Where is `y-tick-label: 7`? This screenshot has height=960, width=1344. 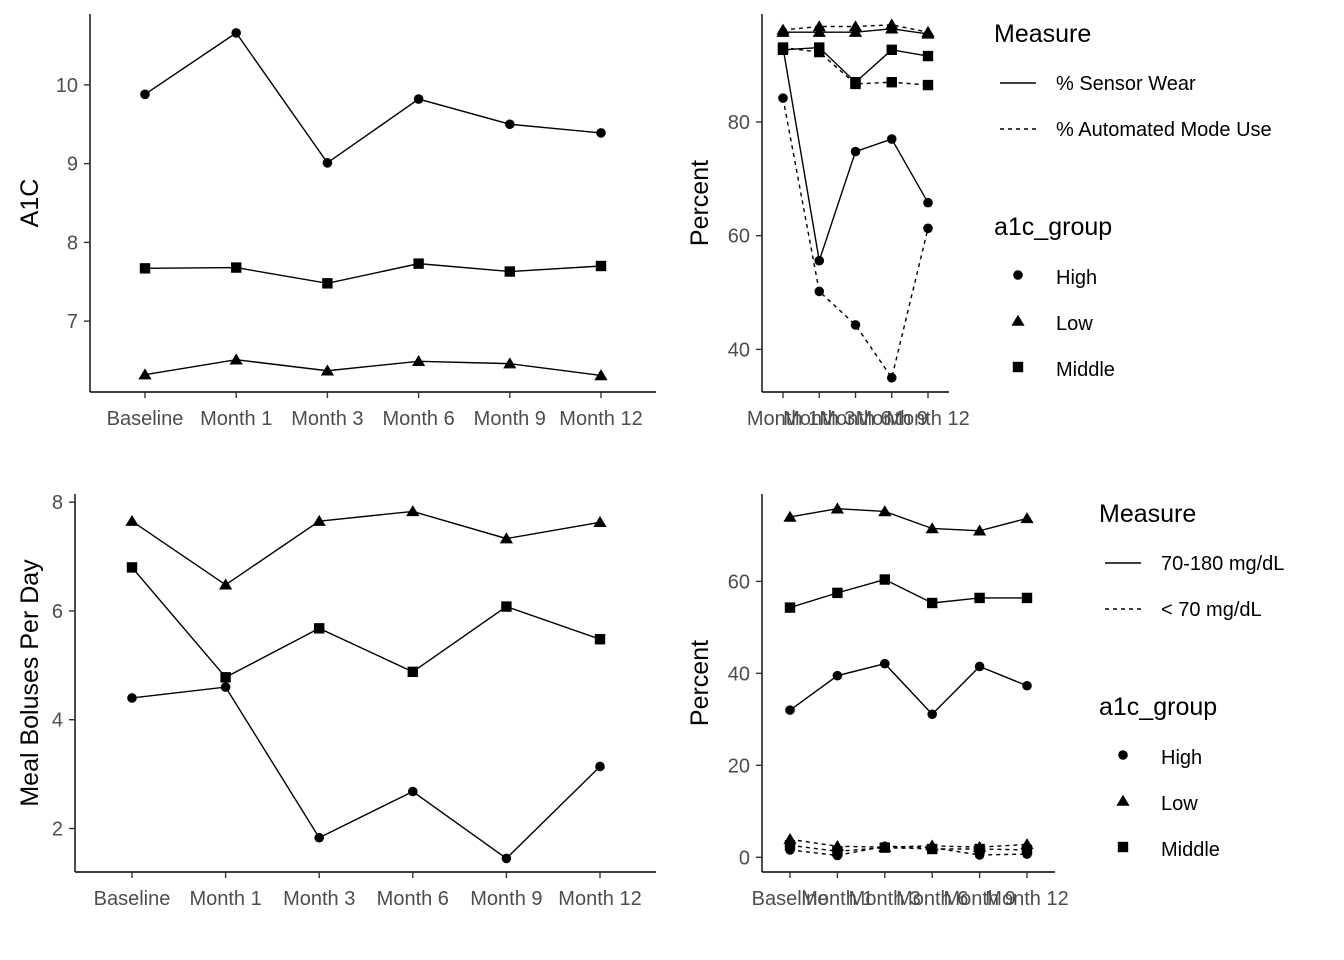 y-tick-label: 7 is located at coordinates (72, 322).